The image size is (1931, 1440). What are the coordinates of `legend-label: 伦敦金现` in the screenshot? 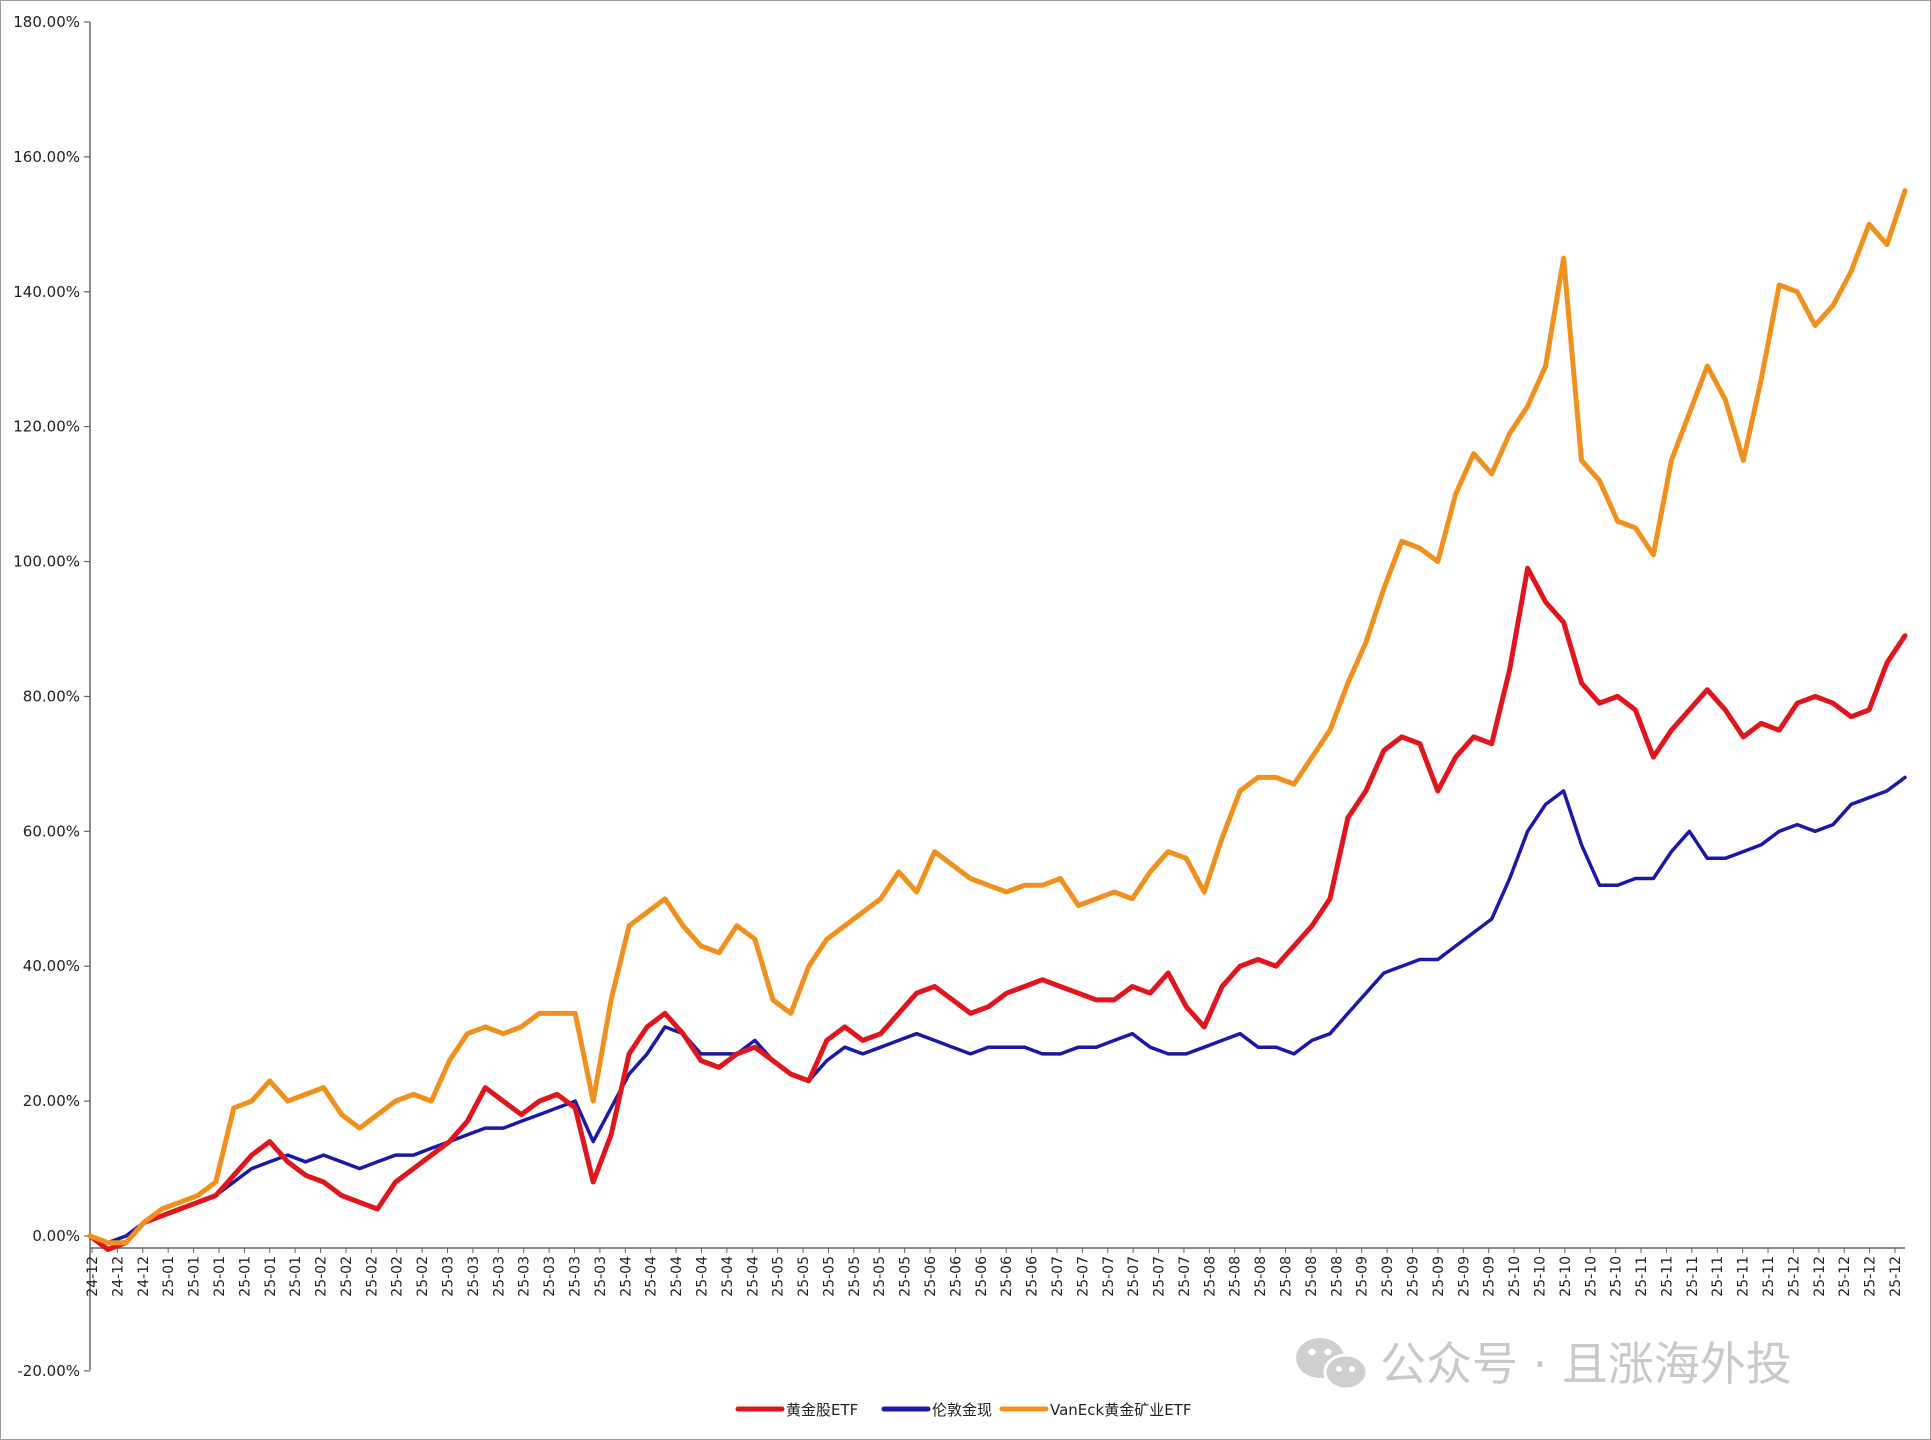 It's located at (962, 1410).